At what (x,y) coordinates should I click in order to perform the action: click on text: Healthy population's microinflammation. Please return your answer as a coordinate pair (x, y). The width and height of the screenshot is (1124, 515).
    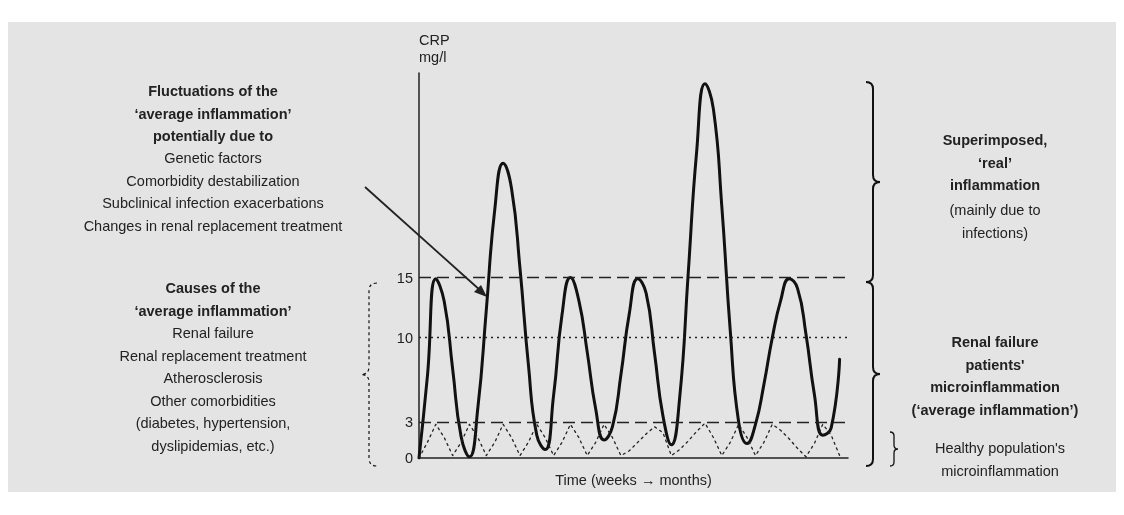
    Looking at the image, I should click on (1000, 459).